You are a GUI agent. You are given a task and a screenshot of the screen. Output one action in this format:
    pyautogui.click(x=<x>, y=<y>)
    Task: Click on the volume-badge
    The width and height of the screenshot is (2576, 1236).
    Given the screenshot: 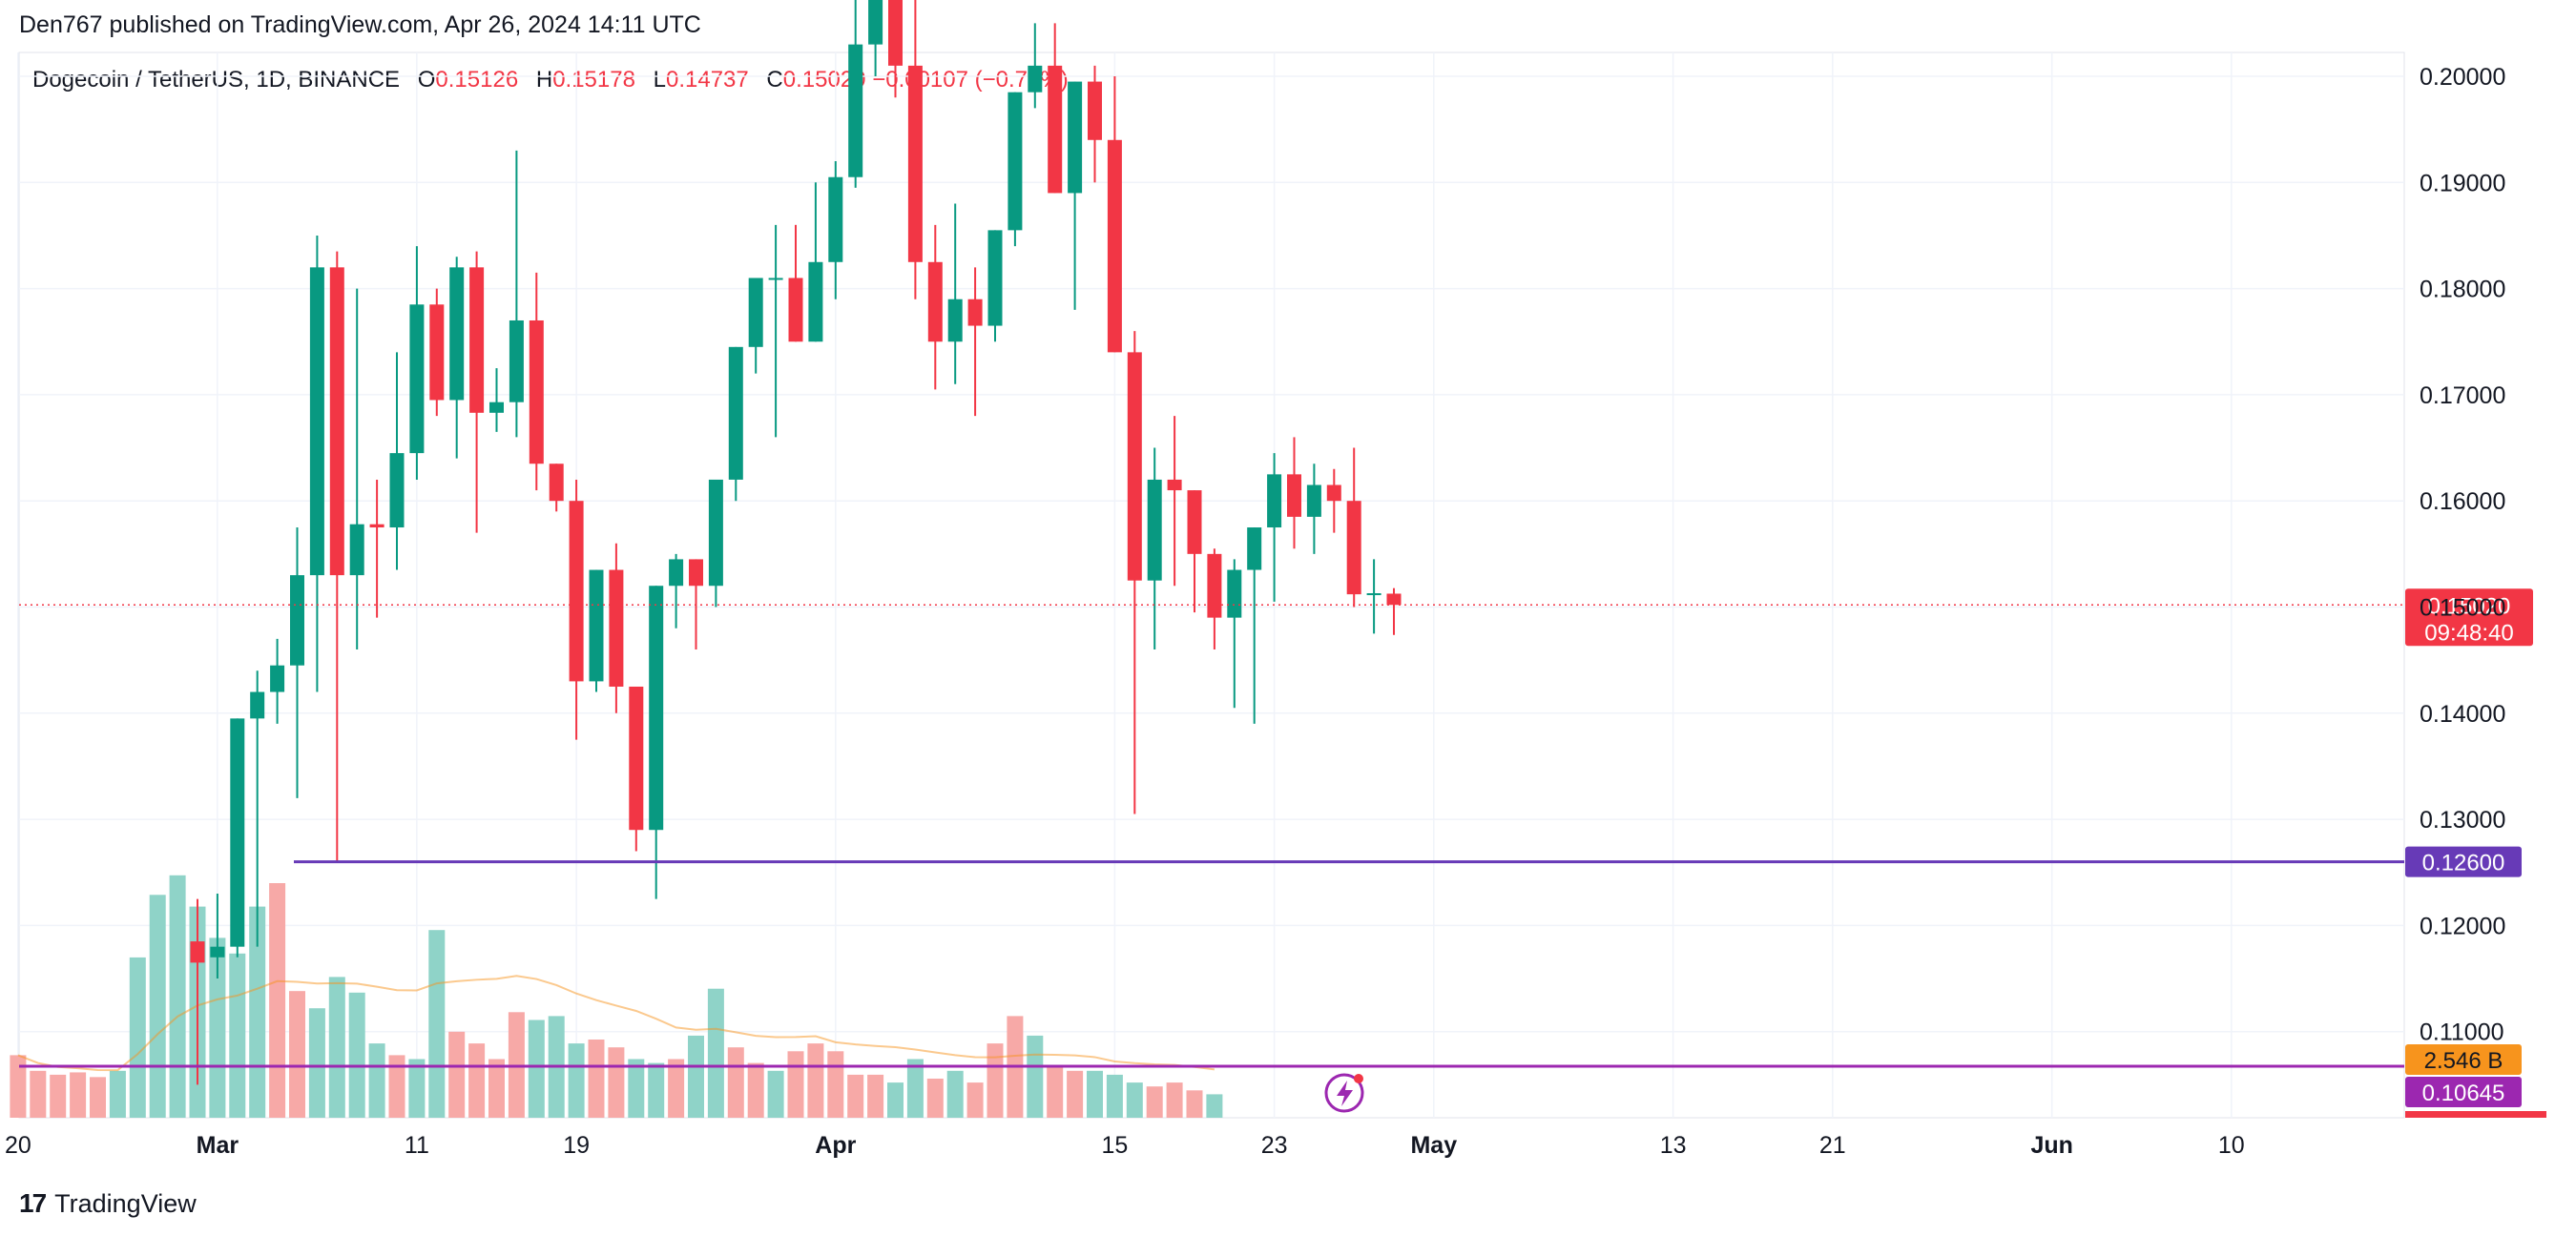 What is the action you would take?
    pyautogui.click(x=2463, y=1059)
    